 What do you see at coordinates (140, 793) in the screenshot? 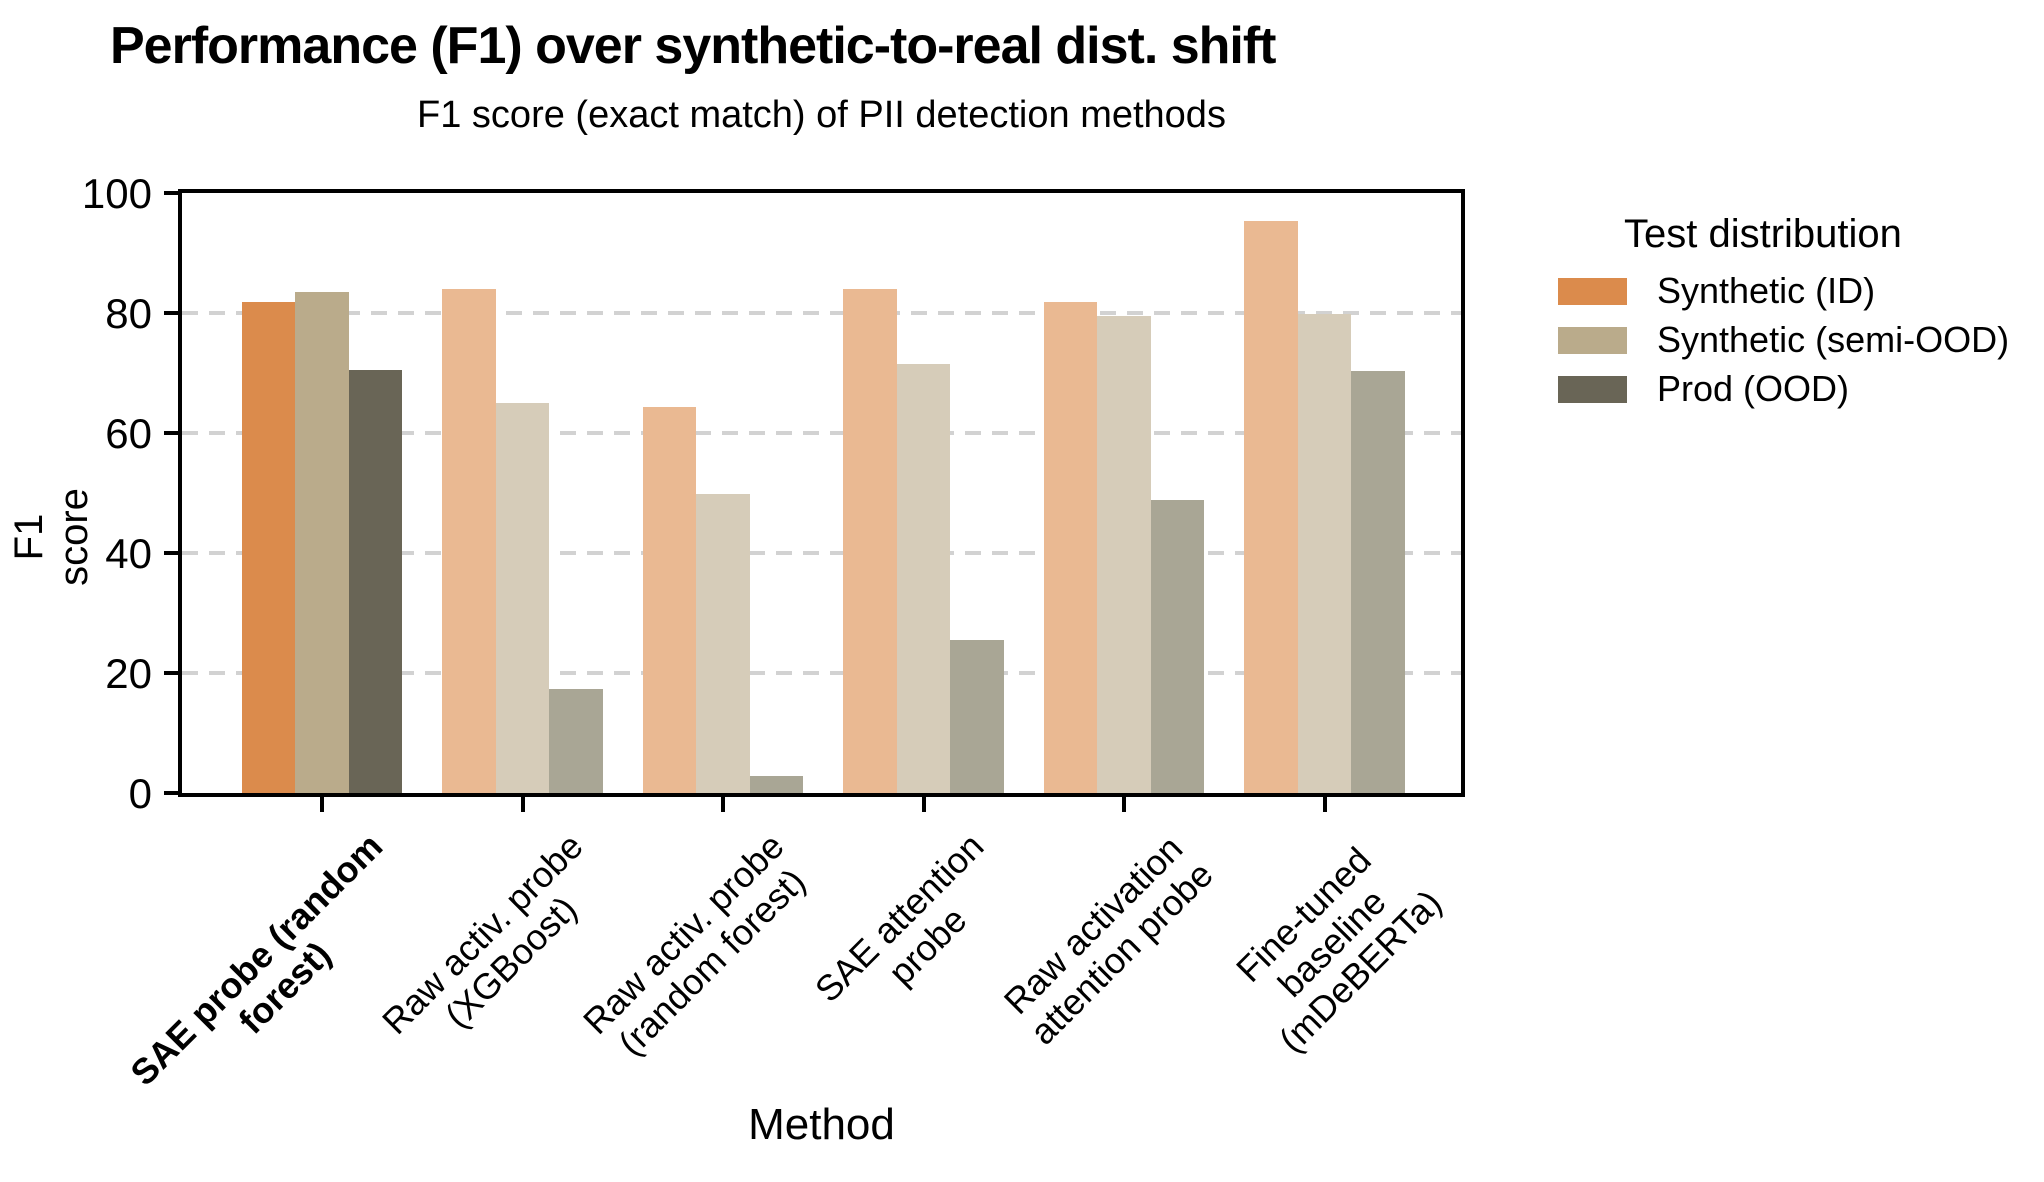
I see `y-tick-label-0: 0` at bounding box center [140, 793].